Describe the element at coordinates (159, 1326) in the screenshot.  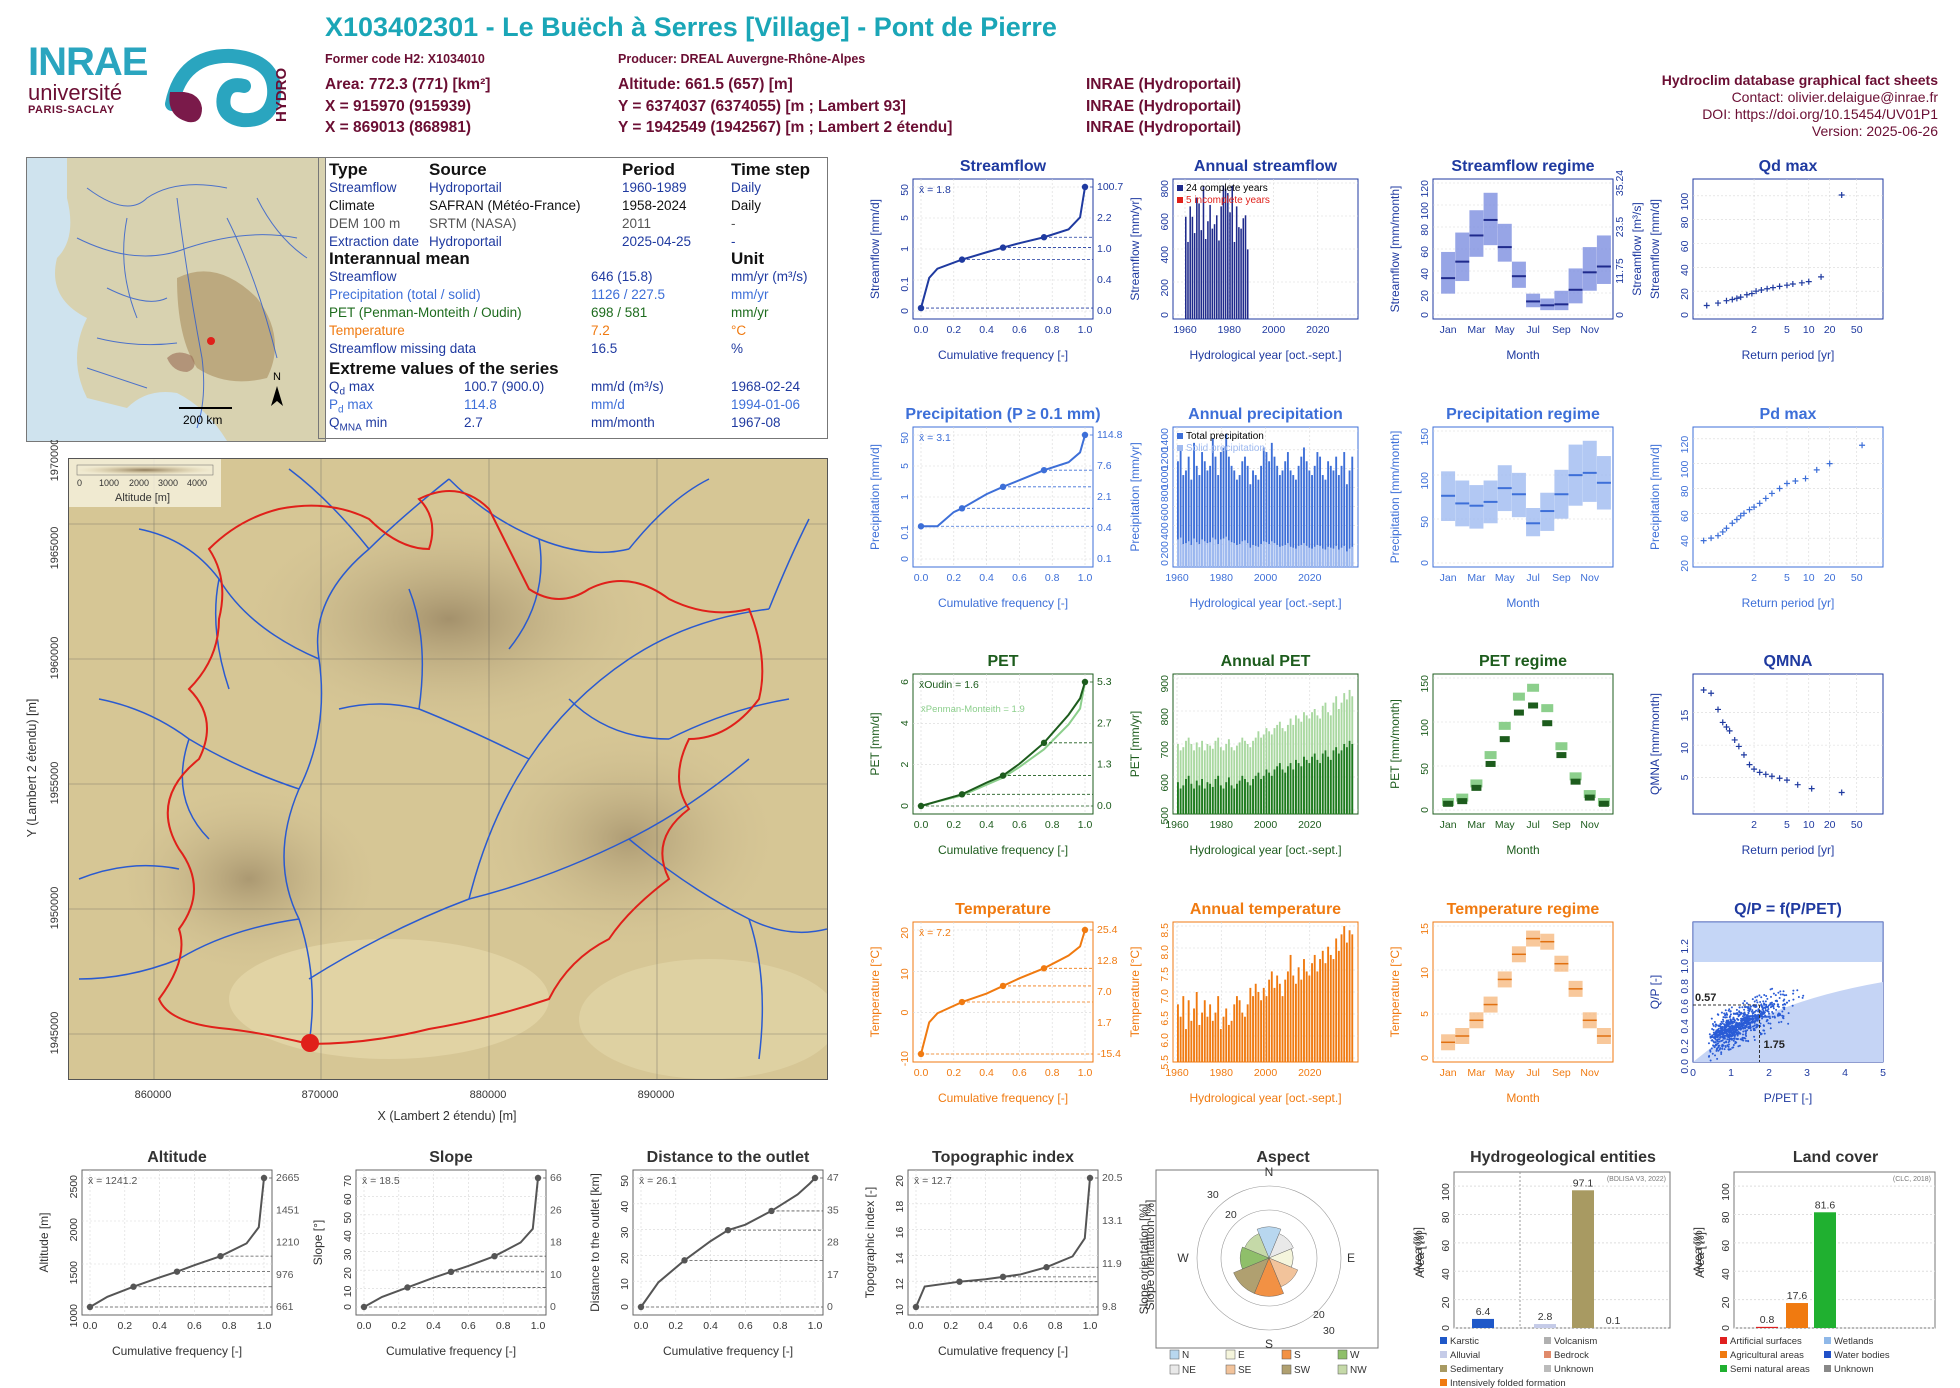
I see `x-tick-label: 0.4` at that location.